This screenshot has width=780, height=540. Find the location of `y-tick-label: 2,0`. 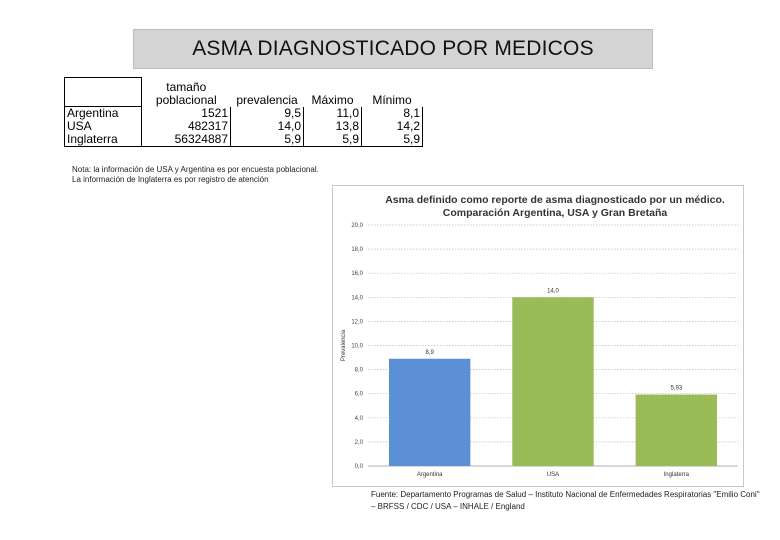

y-tick-label: 2,0 is located at coordinates (359, 443).